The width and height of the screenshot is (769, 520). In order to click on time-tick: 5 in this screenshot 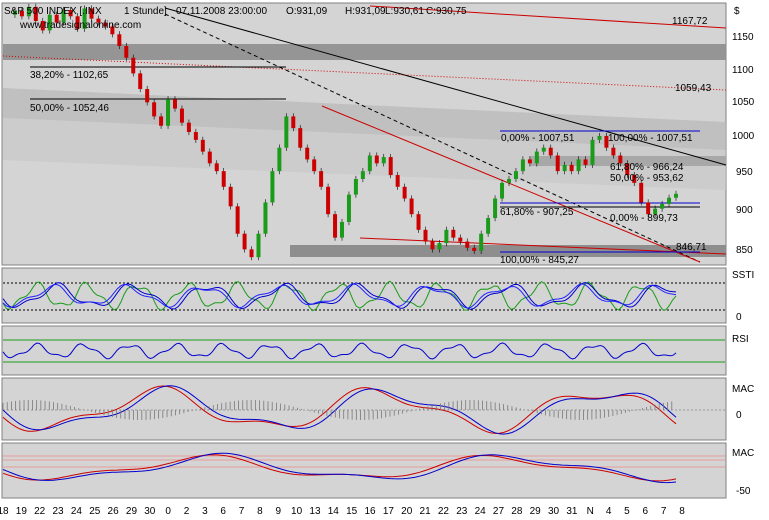, I will do `click(627, 511)`.